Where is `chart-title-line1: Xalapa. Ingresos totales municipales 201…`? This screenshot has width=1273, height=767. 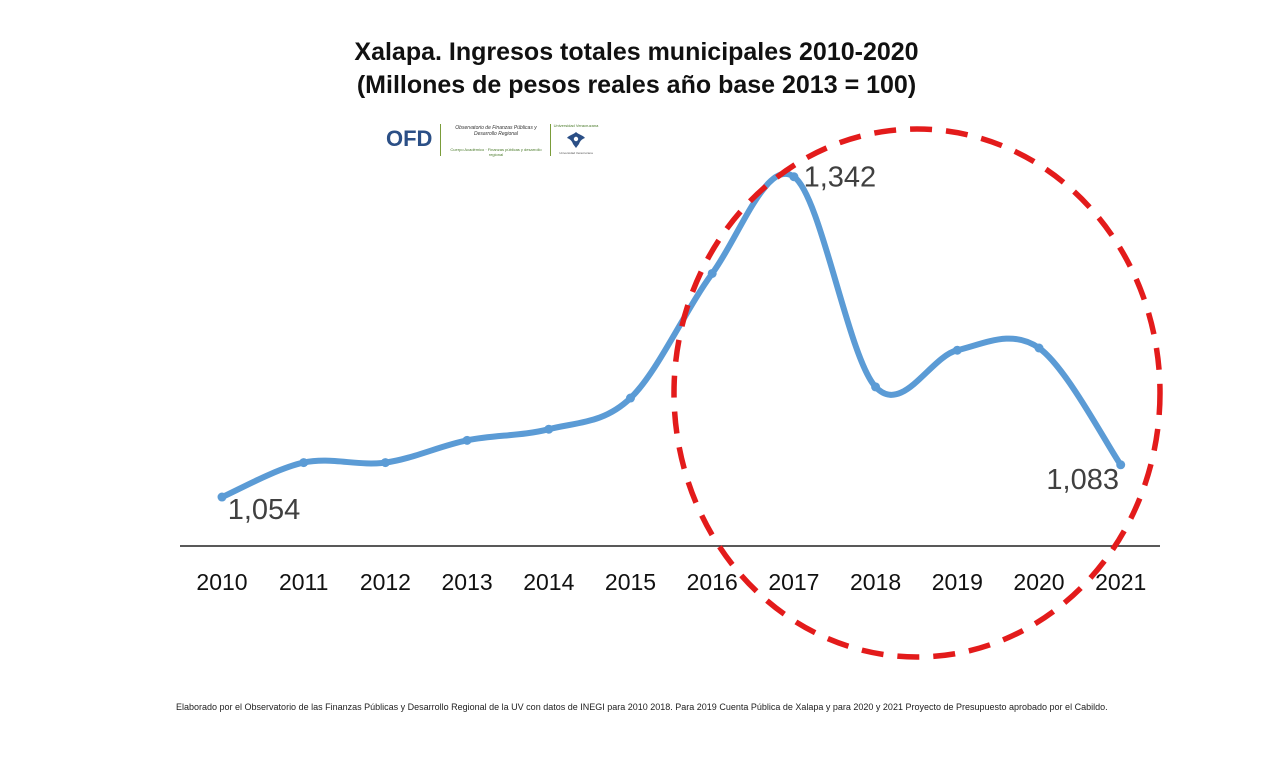
chart-title-line1: Xalapa. Ingresos totales municipales 201… is located at coordinates (636, 52).